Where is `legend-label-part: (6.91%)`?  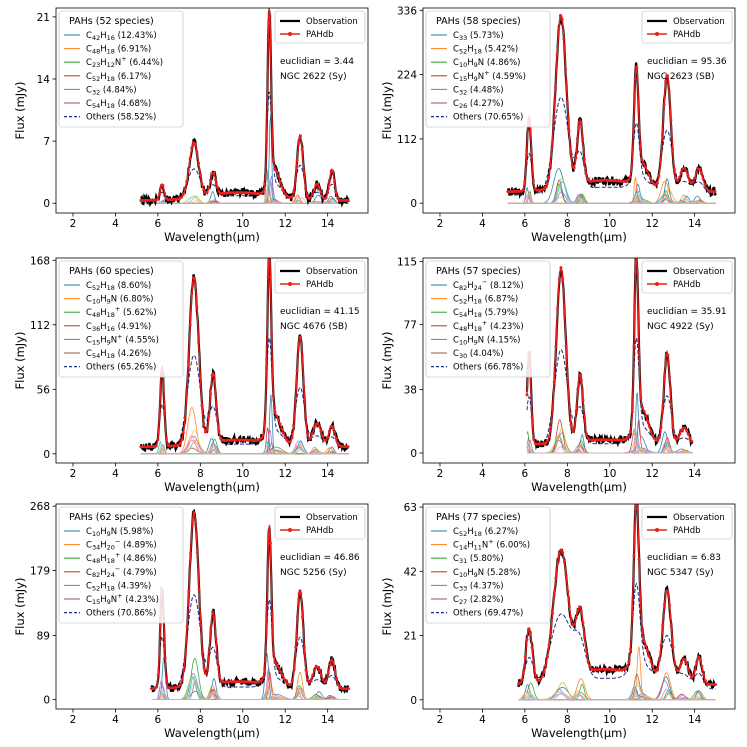 legend-label-part: (6.91%) is located at coordinates (133, 50).